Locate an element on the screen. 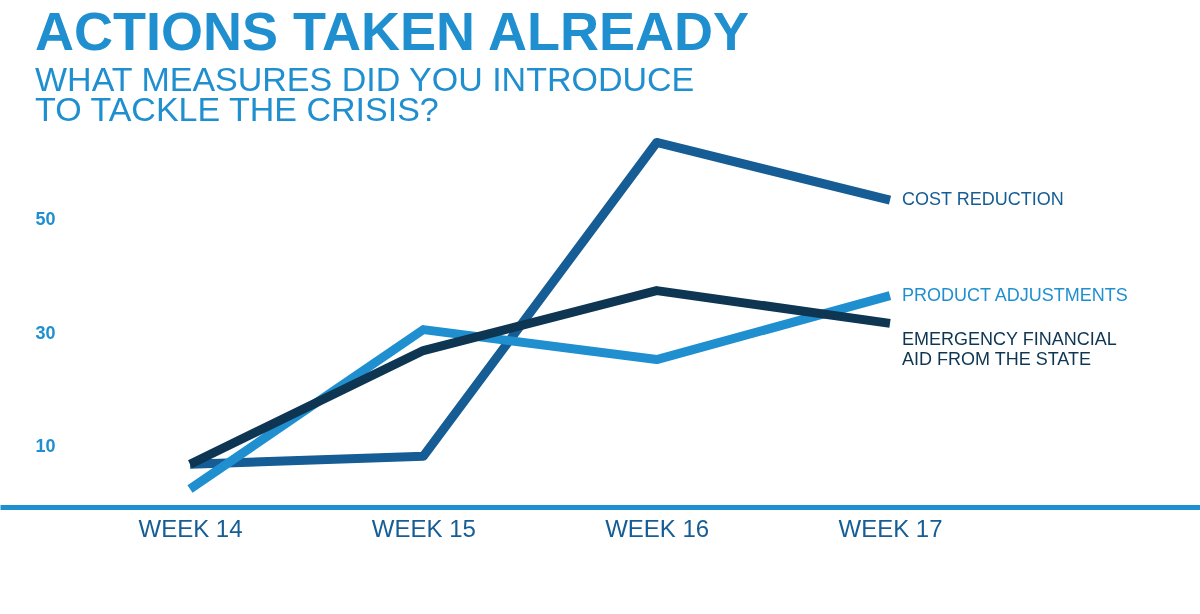 This screenshot has width=1200, height=614. y-tick-label: 50 is located at coordinates (45, 219).